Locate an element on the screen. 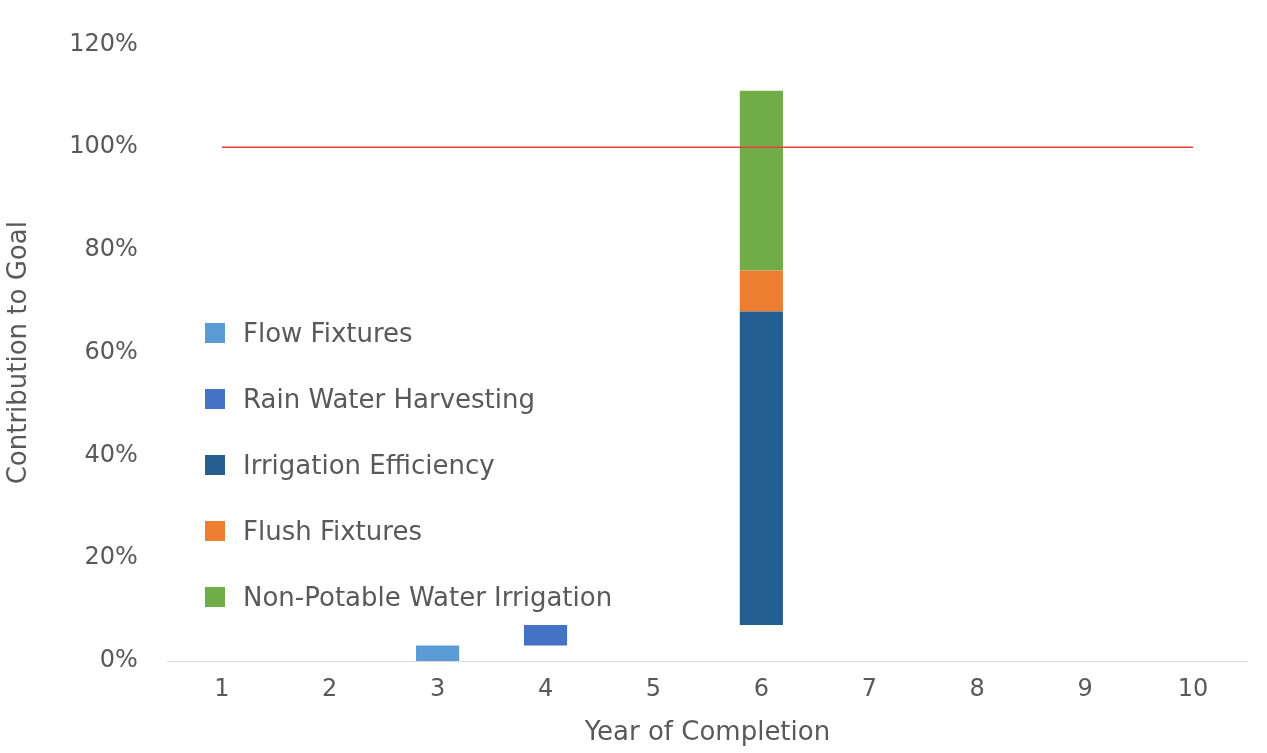  x-tick-label: 2 is located at coordinates (330, 687).